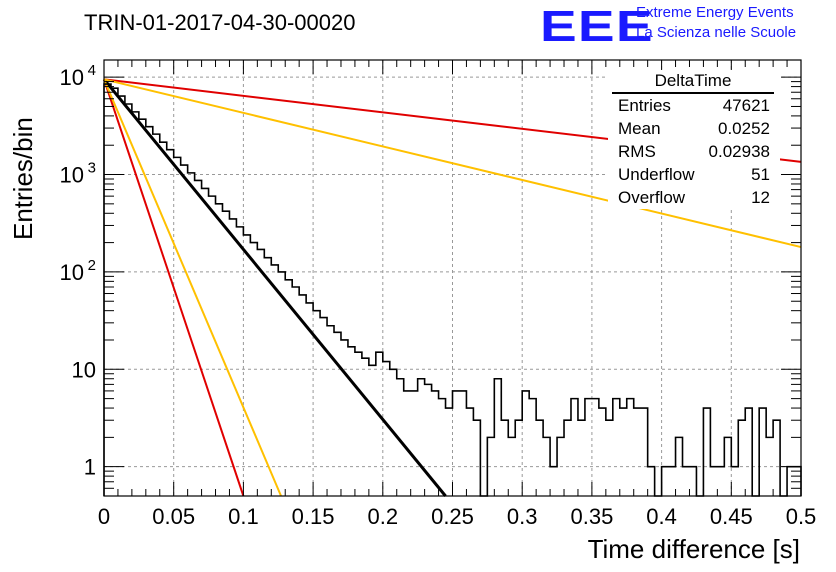  I want to click on x-tick-label: 0.45, so click(731, 516).